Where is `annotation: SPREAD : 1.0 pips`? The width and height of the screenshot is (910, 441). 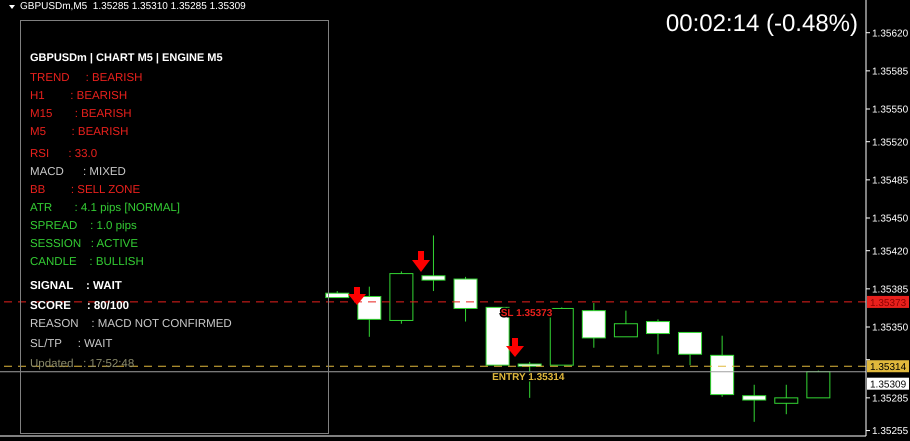
annotation: SPREAD : 1.0 pips is located at coordinates (83, 226).